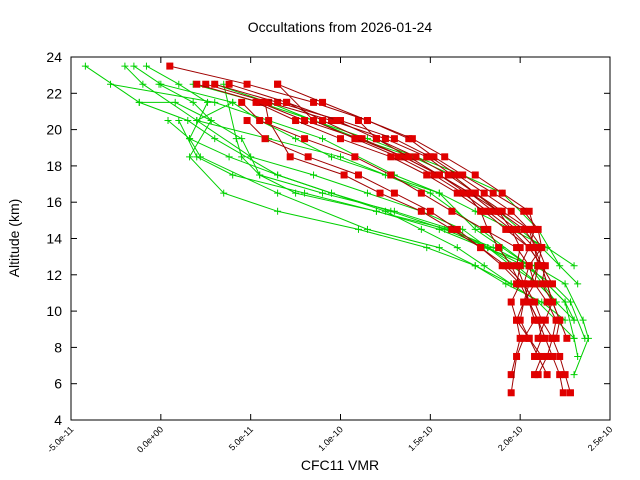 The width and height of the screenshot is (640, 480). Describe the element at coordinates (54, 93) in the screenshot. I see `y-tick-label: 22` at that location.